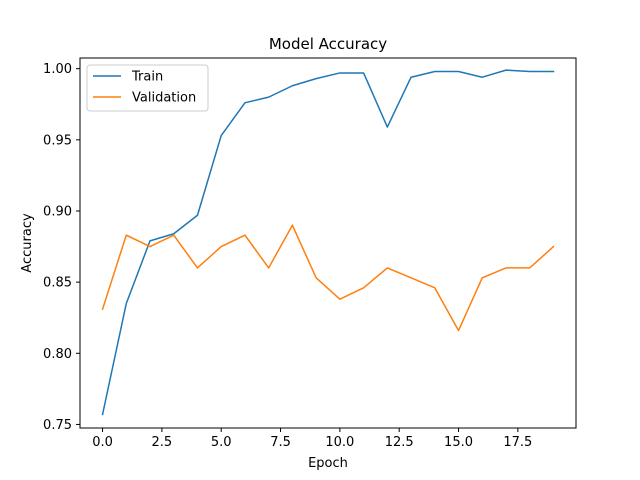 This screenshot has height=480, width=640. What do you see at coordinates (339, 442) in the screenshot?
I see `x-tick-label: 10.0` at bounding box center [339, 442].